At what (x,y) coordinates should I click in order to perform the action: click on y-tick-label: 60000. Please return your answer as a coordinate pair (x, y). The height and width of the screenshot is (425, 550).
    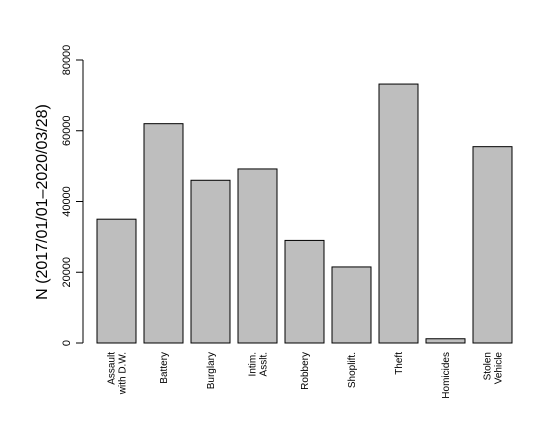
    Looking at the image, I should click on (67, 130).